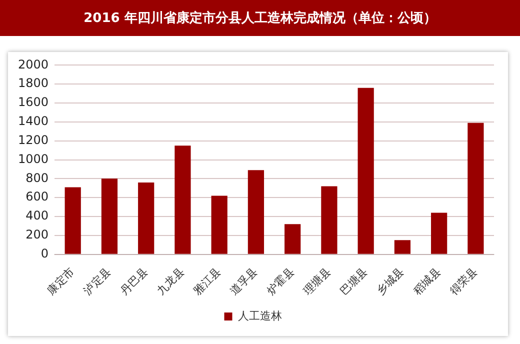  What do you see at coordinates (260, 18) in the screenshot?
I see `chart-title: 2016 年四川省康定市分县人工造林完成情况（单位：公顷）` at bounding box center [260, 18].